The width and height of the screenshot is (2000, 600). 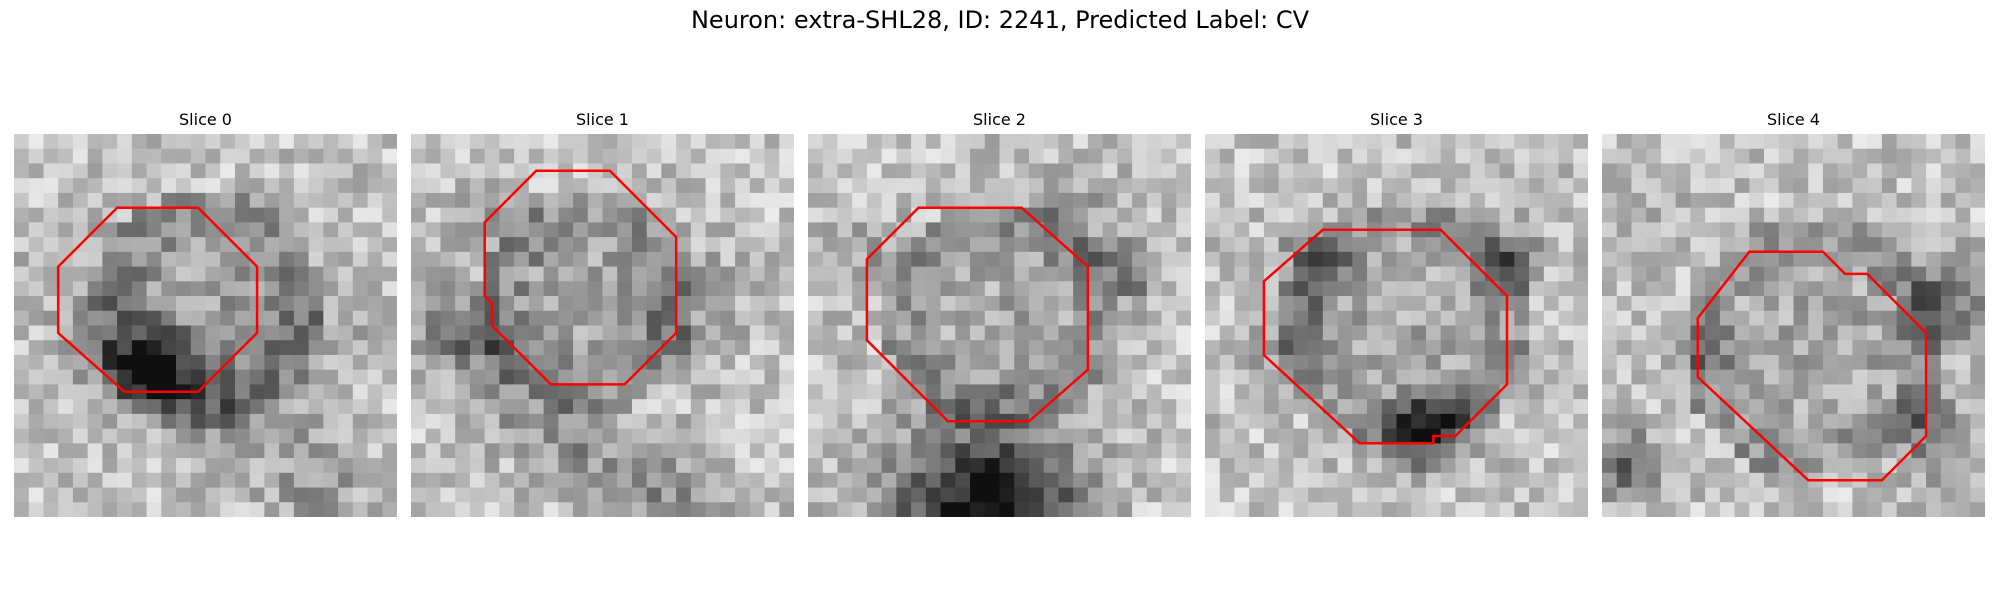 I want to click on slice-title: Slice 0, so click(x=205, y=119).